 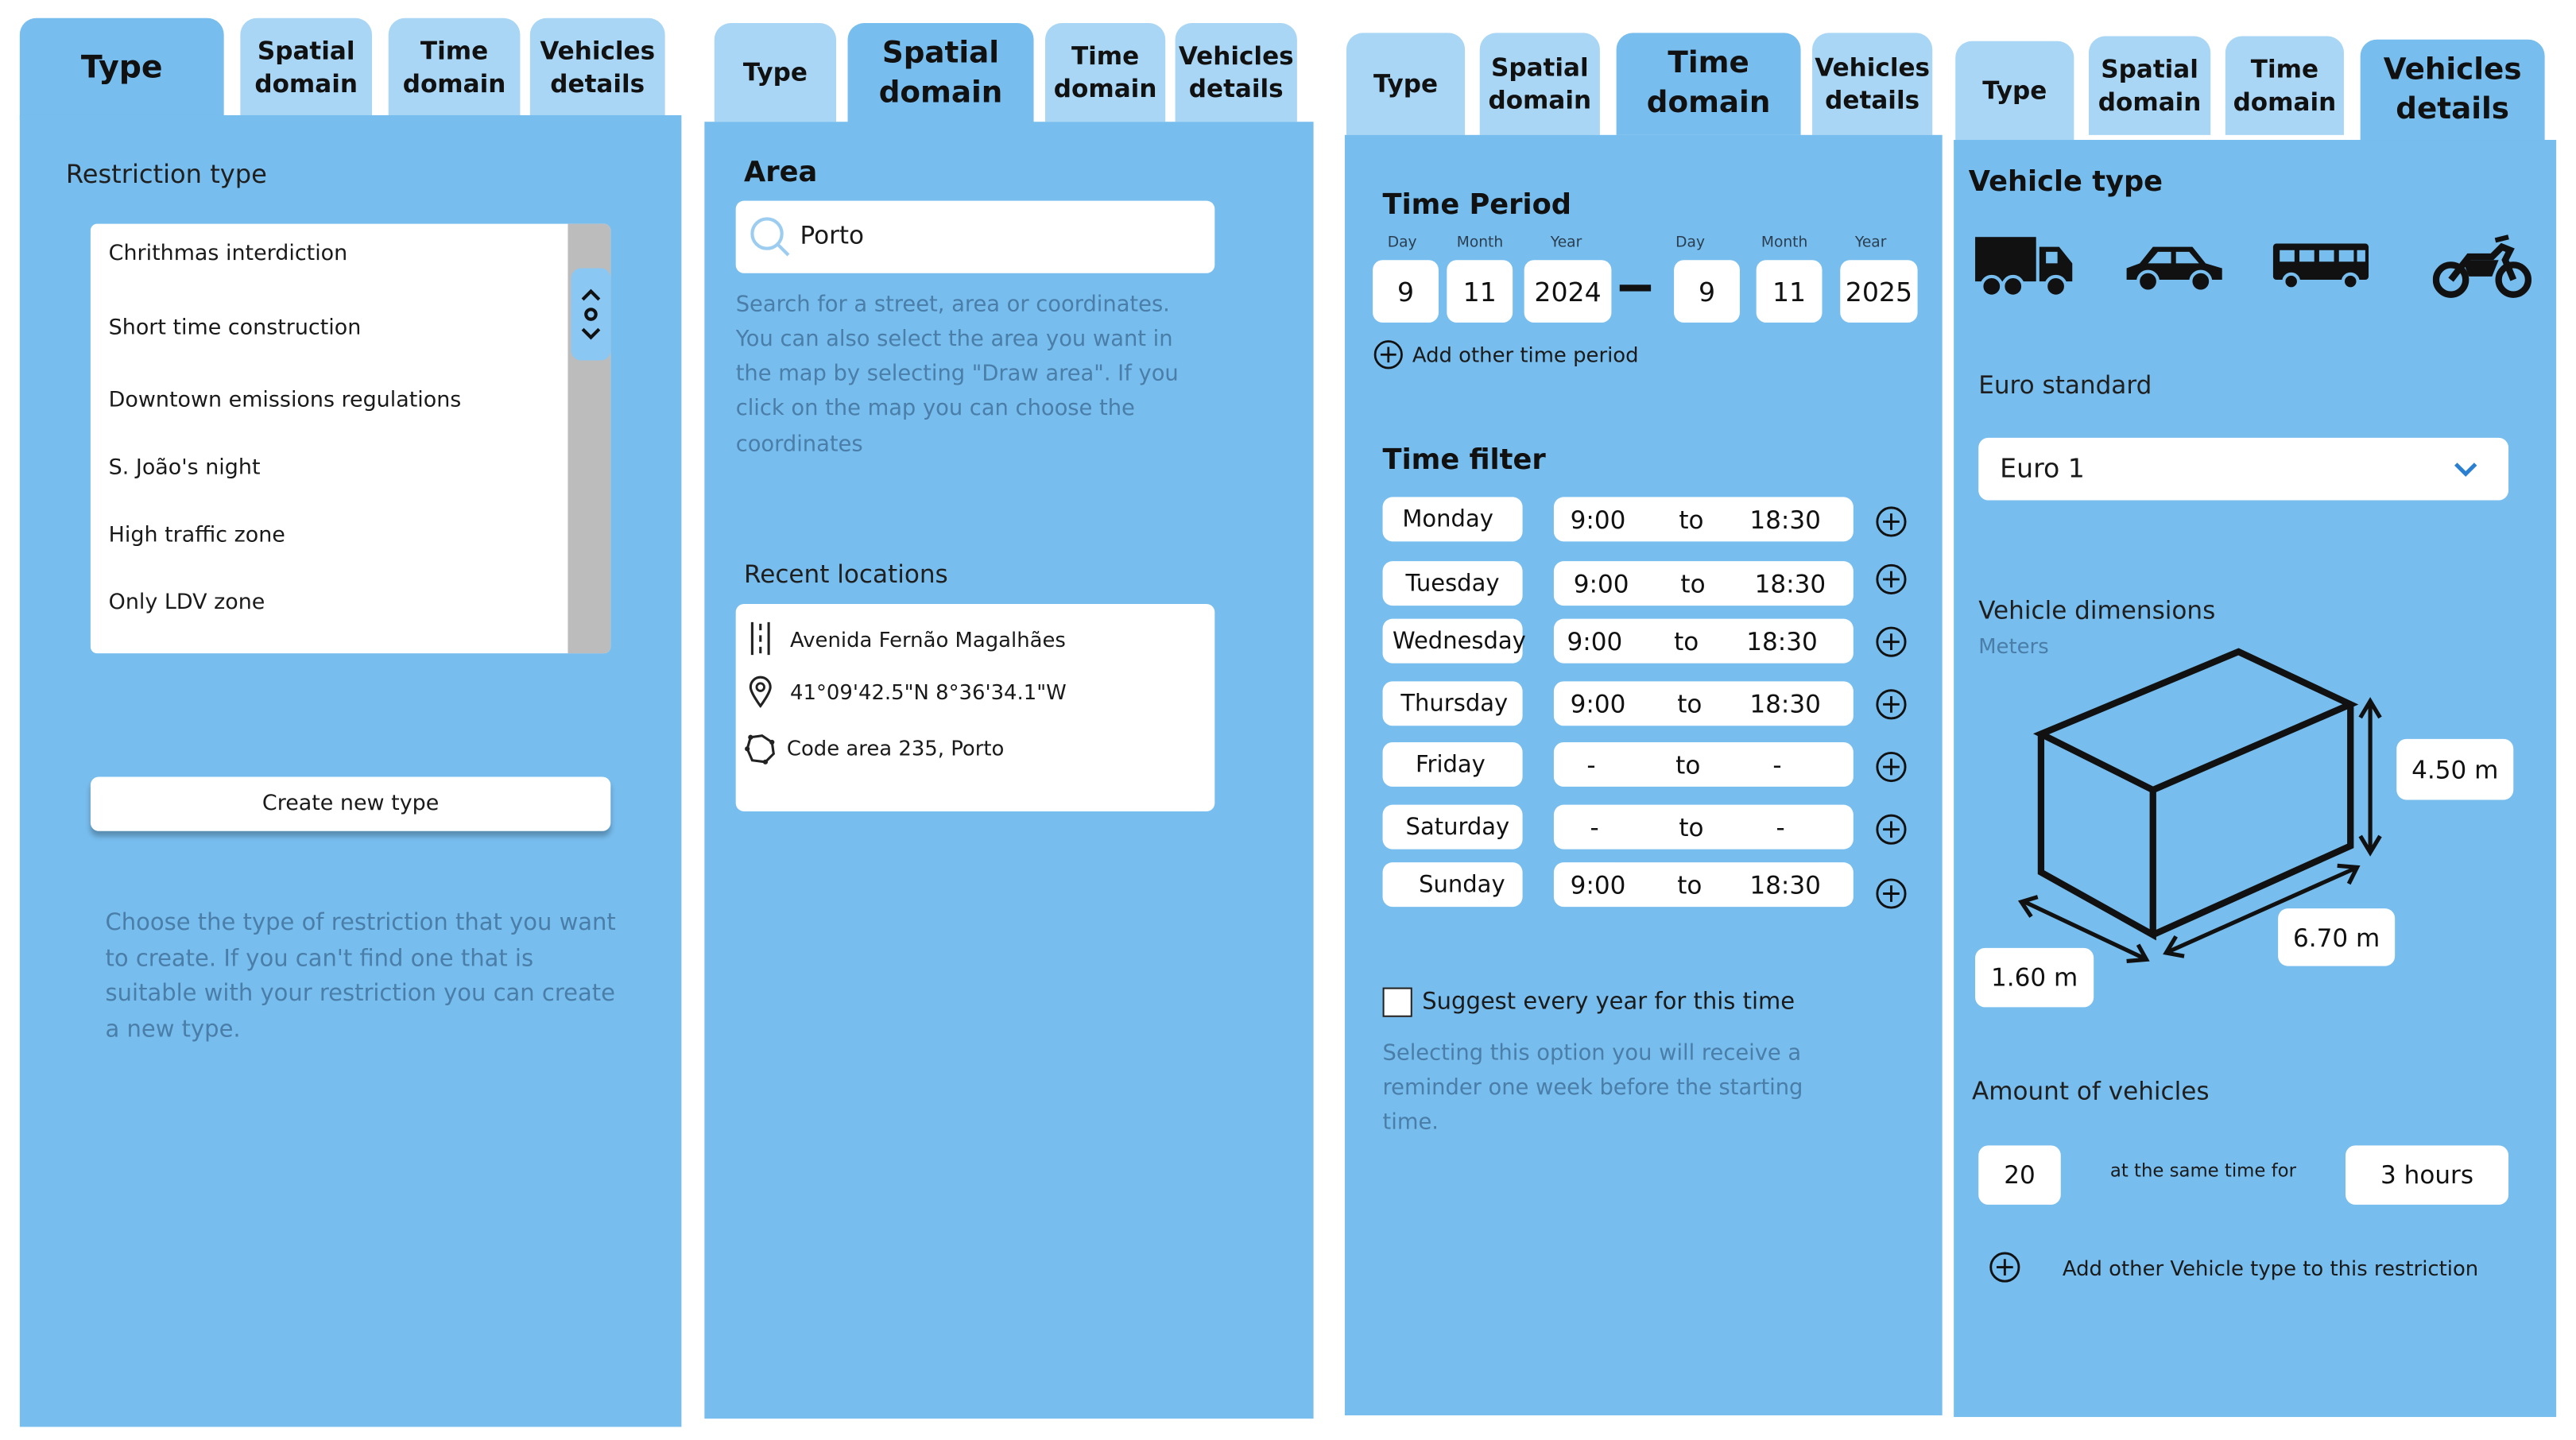 I want to click on truck-icon, so click(x=2024, y=265).